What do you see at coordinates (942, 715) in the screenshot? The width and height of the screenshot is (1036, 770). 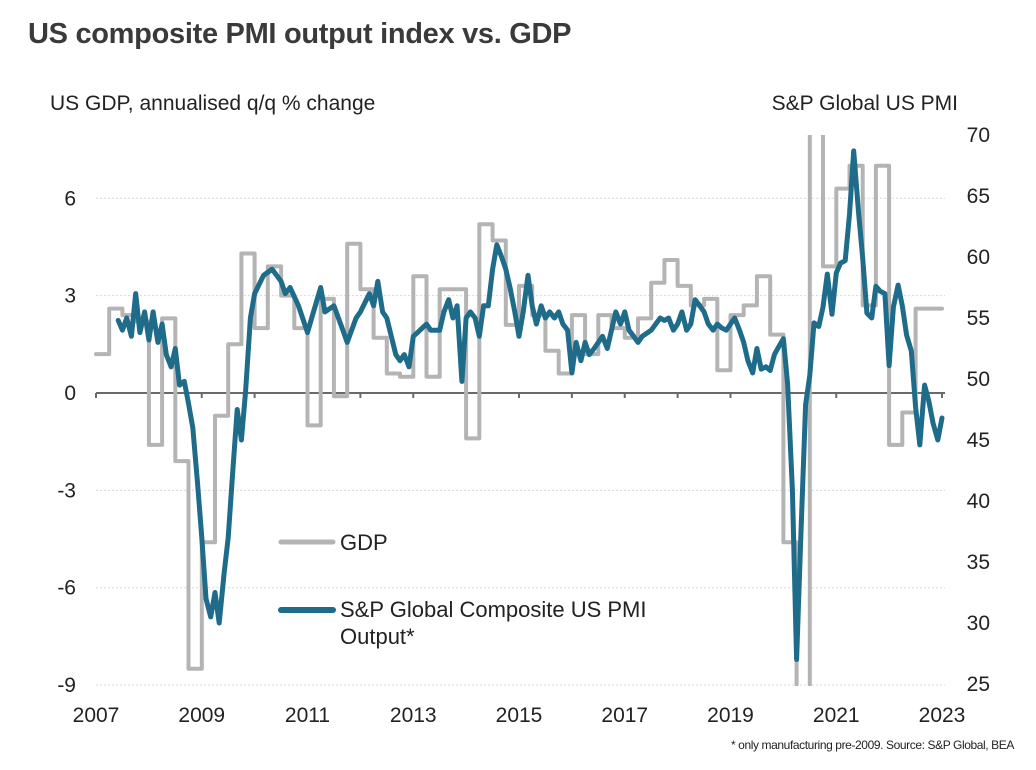 I see `x-tick-label: 2023` at bounding box center [942, 715].